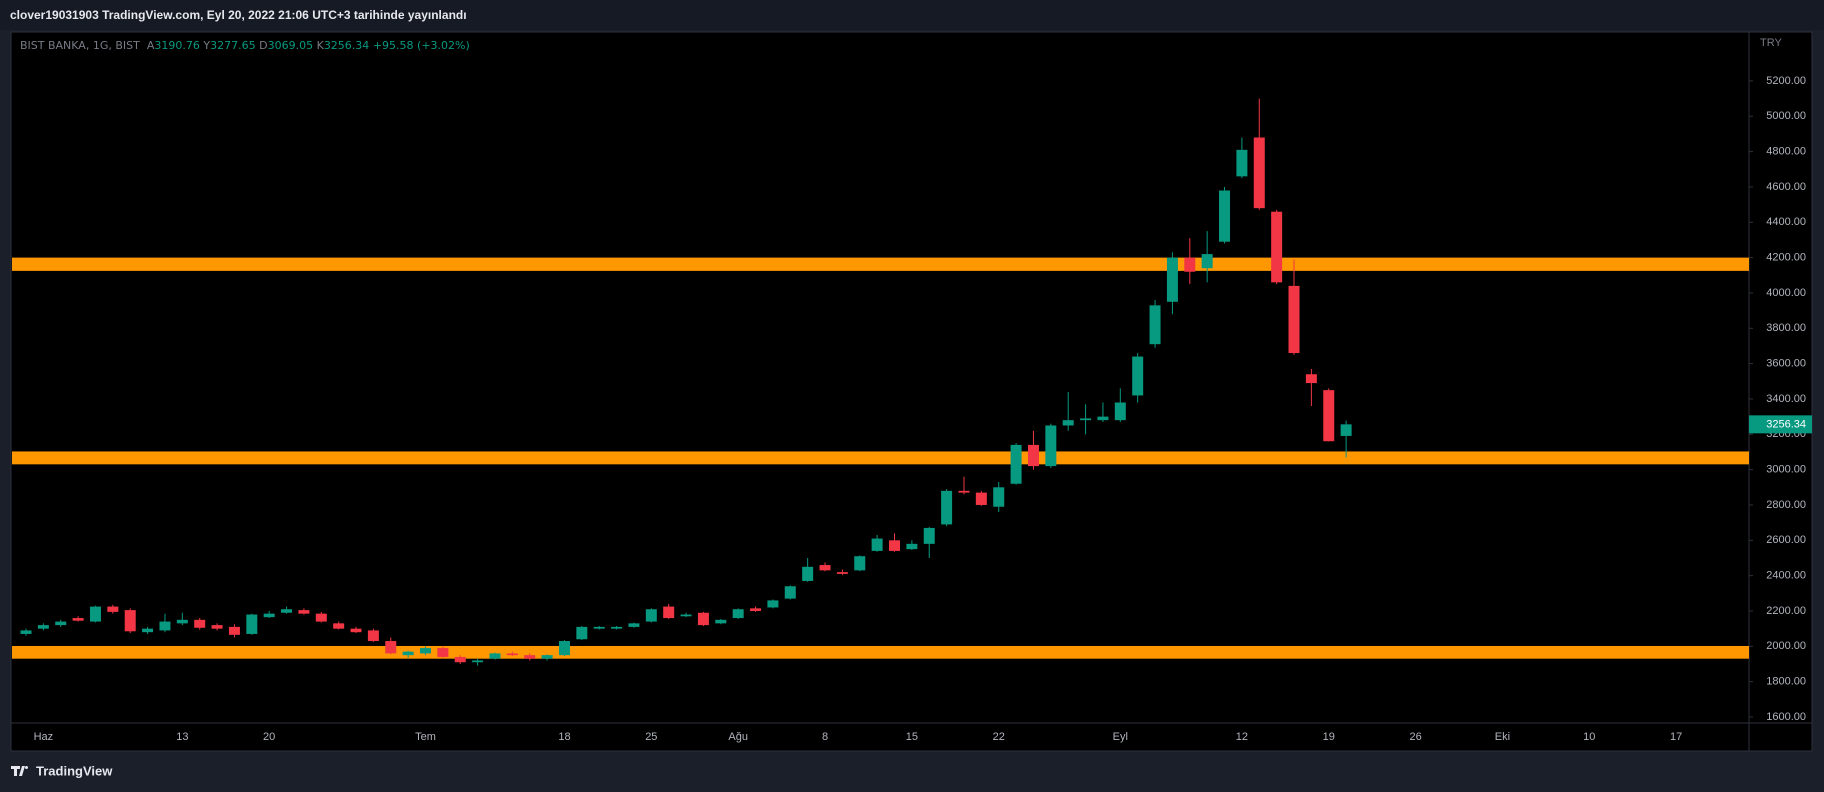  I want to click on footer-brand: TradingView, so click(74, 770).